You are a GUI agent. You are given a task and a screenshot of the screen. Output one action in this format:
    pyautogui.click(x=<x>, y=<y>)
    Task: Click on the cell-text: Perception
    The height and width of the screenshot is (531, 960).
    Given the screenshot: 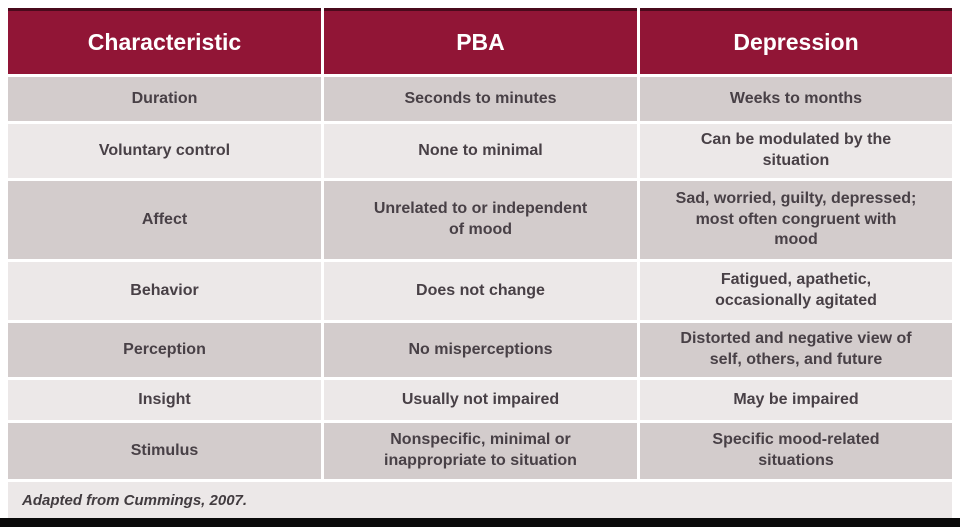 What is the action you would take?
    pyautogui.click(x=164, y=349)
    